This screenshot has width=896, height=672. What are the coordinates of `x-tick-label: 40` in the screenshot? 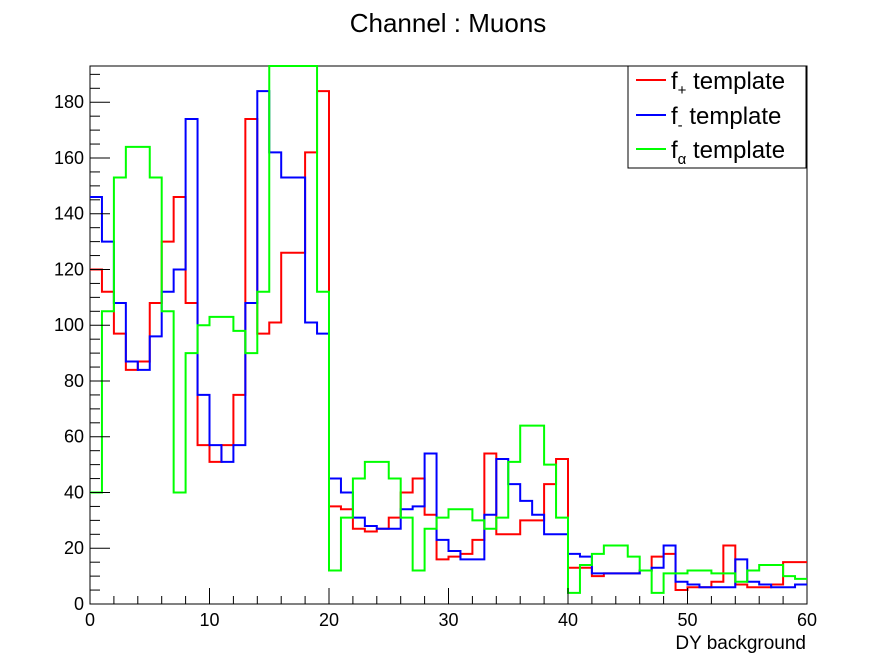 It's located at (568, 620).